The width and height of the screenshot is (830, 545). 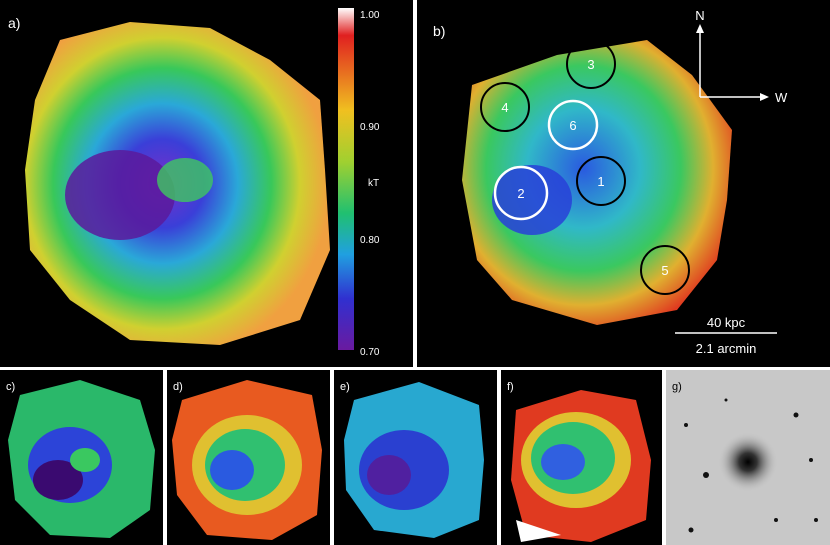 I want to click on cold-region-b, so click(x=532, y=200).